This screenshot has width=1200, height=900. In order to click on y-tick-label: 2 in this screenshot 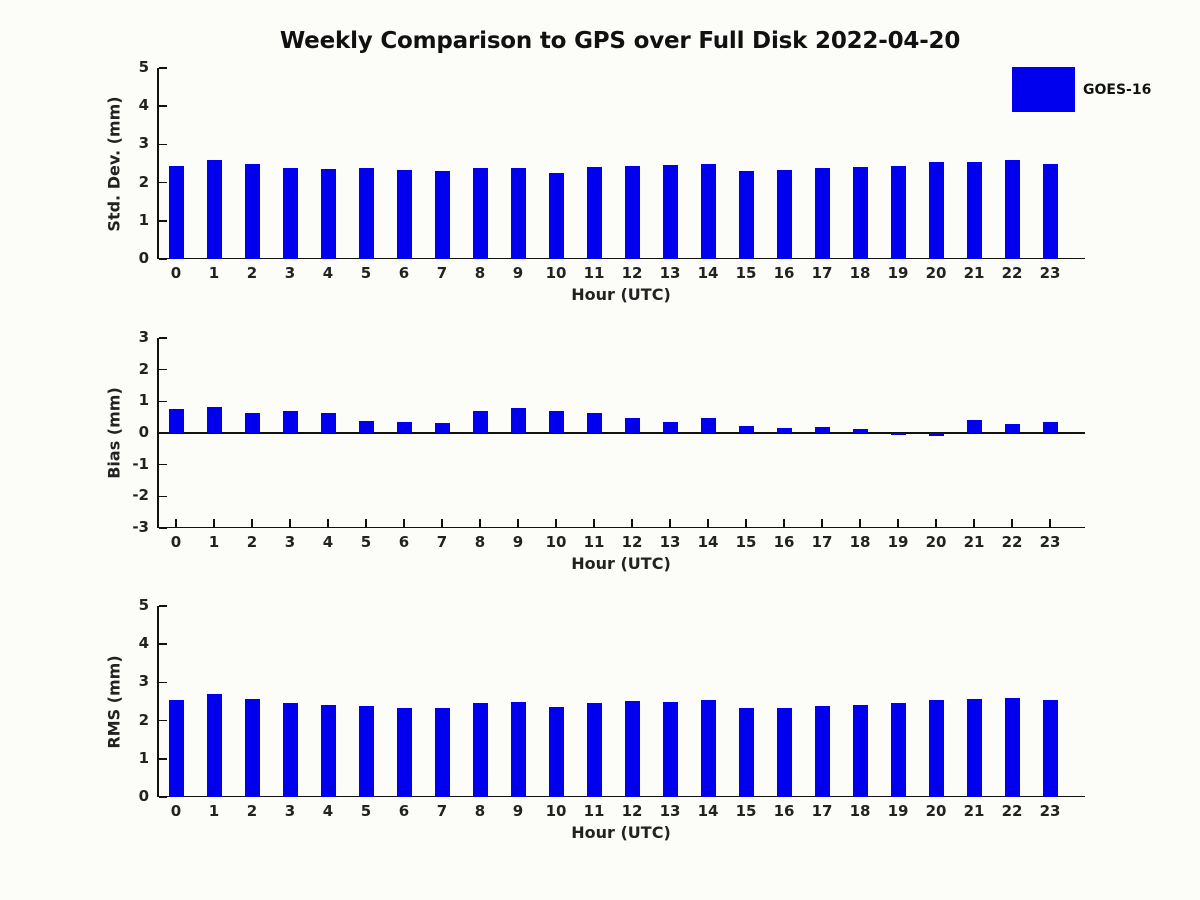, I will do `click(143, 368)`.